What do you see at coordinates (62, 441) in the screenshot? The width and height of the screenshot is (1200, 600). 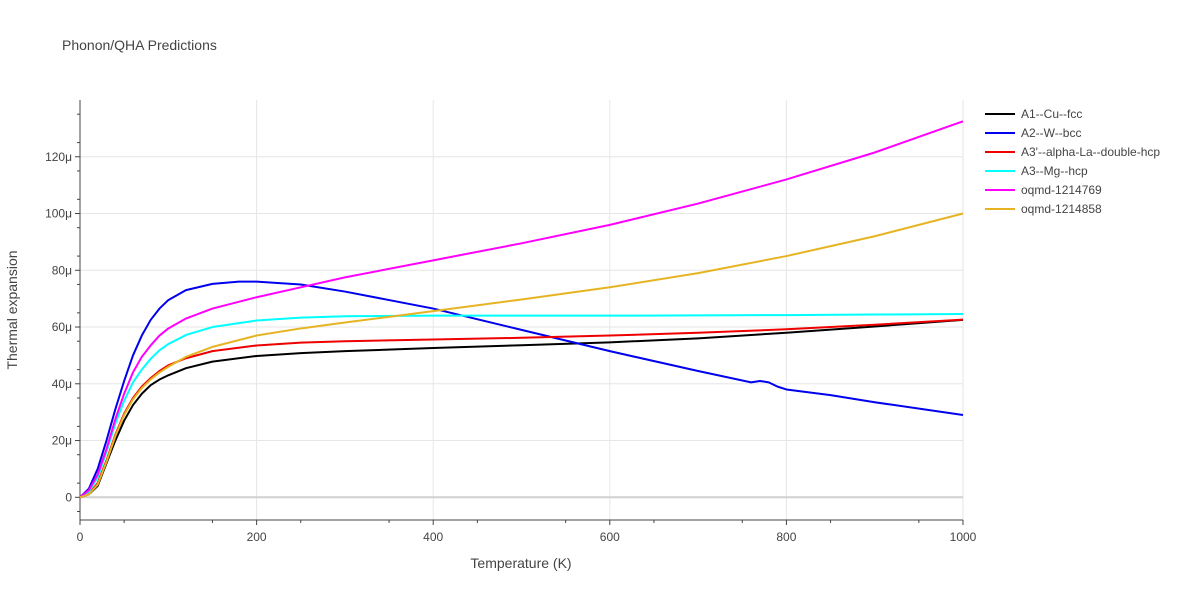 I see `y-tick-label: 20μ` at bounding box center [62, 441].